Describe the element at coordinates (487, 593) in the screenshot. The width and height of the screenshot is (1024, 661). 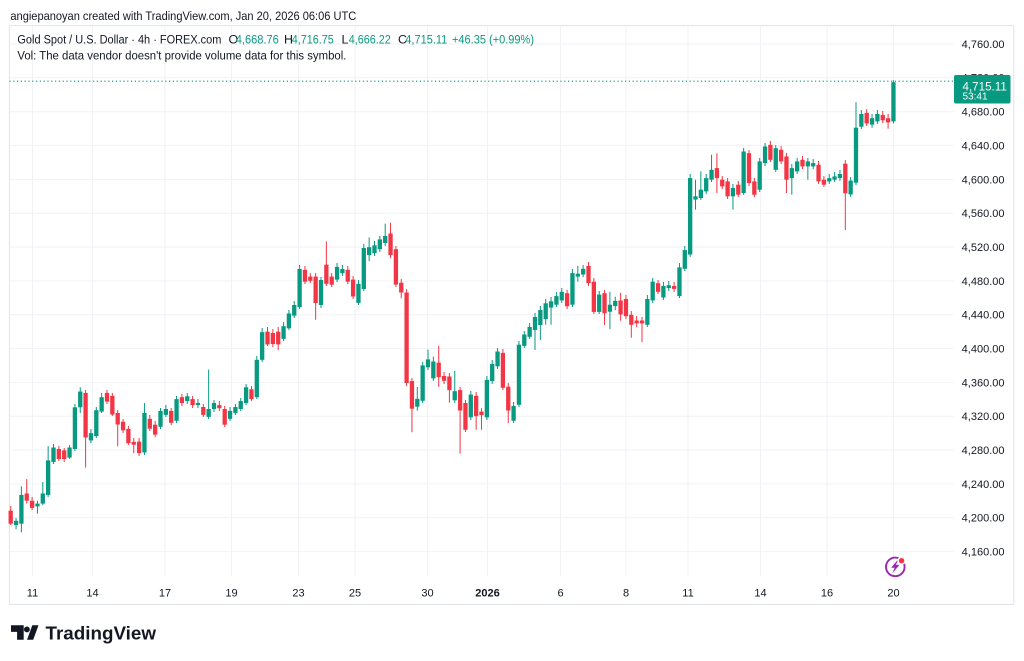
I see `svg-text: 2026` at that location.